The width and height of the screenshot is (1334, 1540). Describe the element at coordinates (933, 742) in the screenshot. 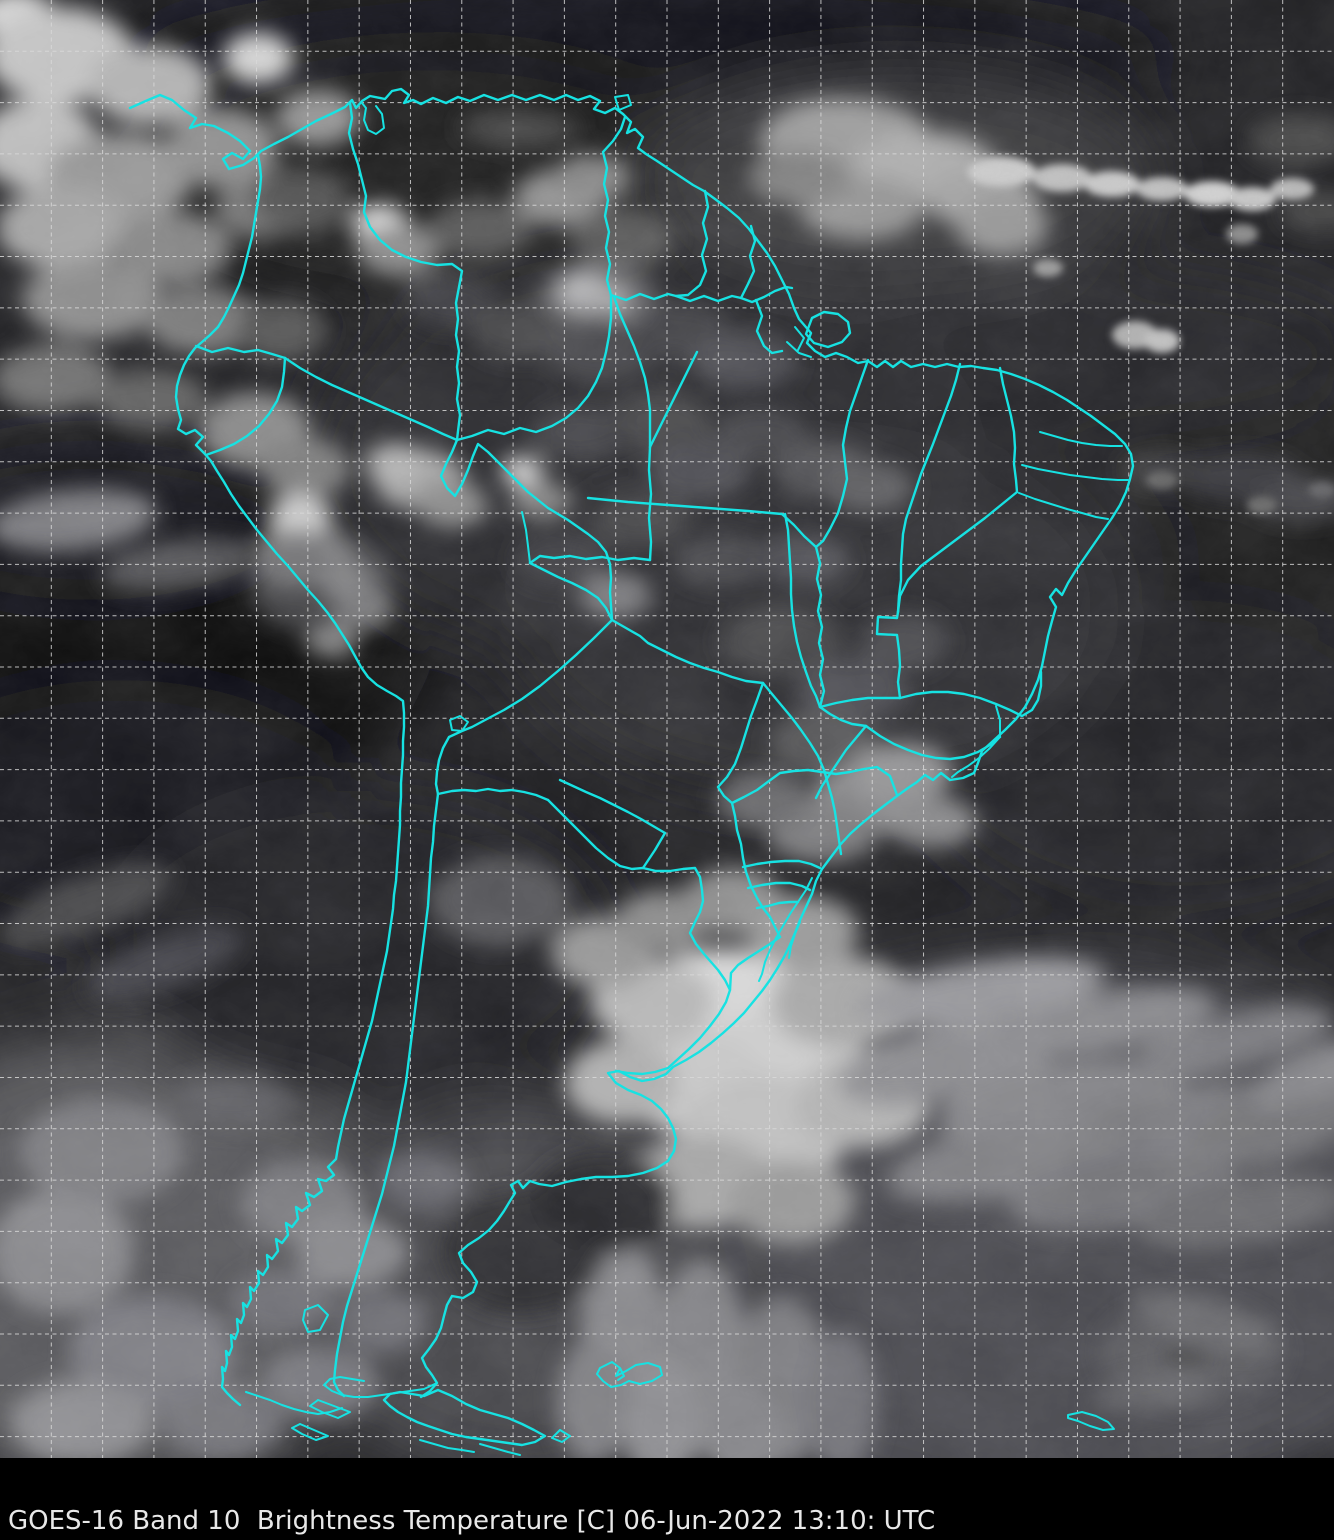

I see `border-minas-sao-paulo` at that location.